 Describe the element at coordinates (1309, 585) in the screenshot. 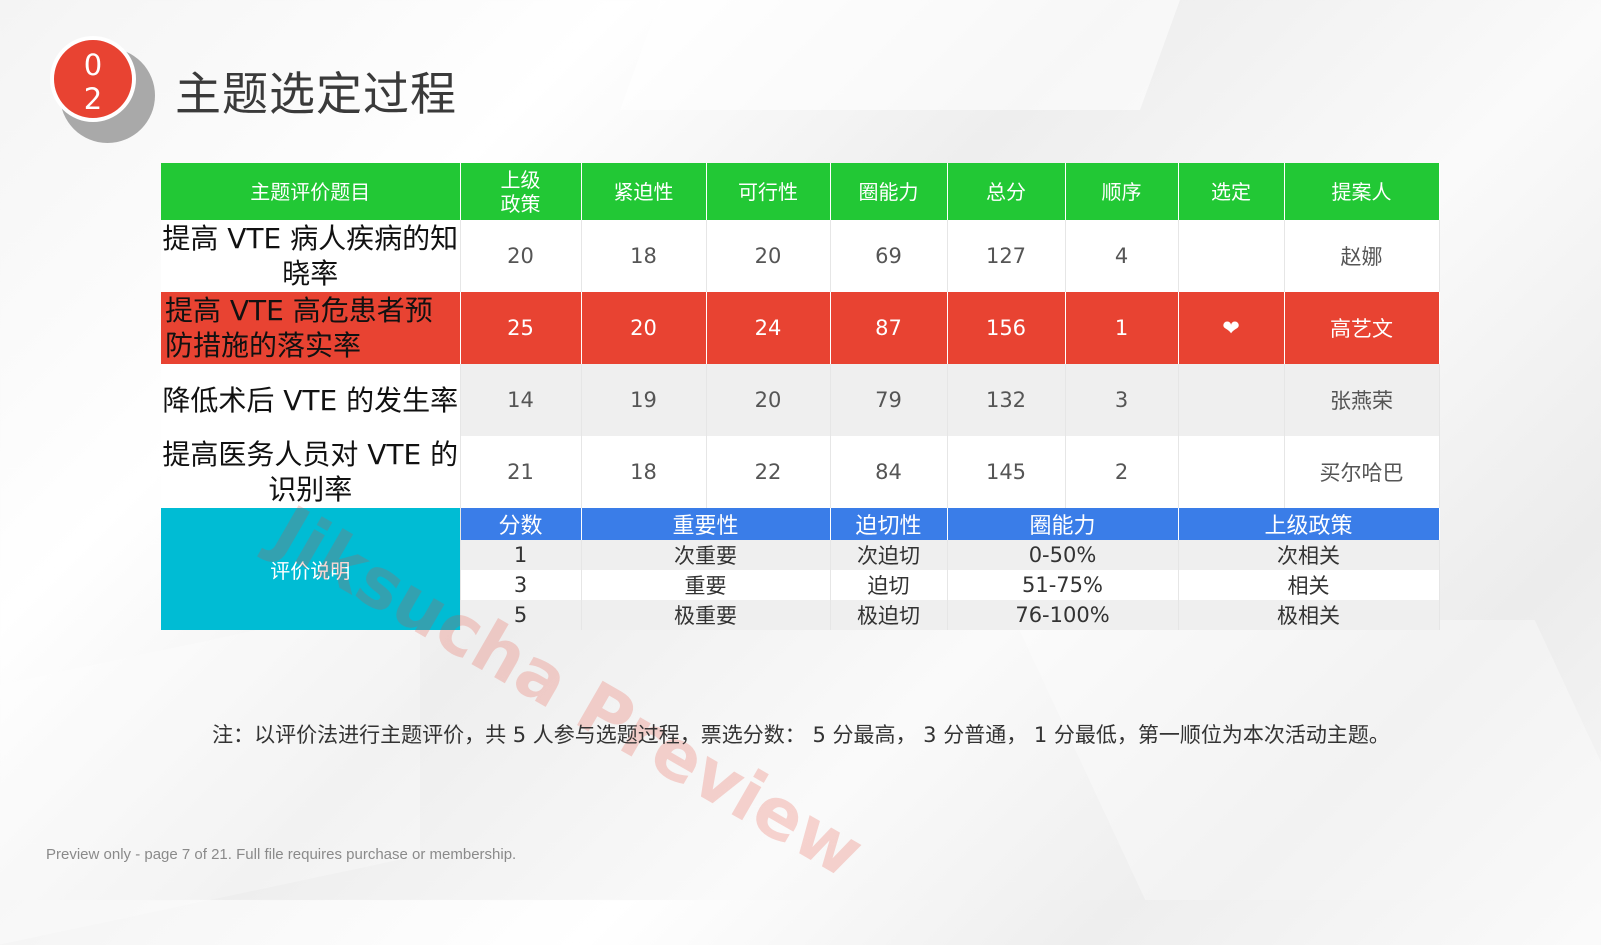

I see `evaluation-cell: 相关` at that location.